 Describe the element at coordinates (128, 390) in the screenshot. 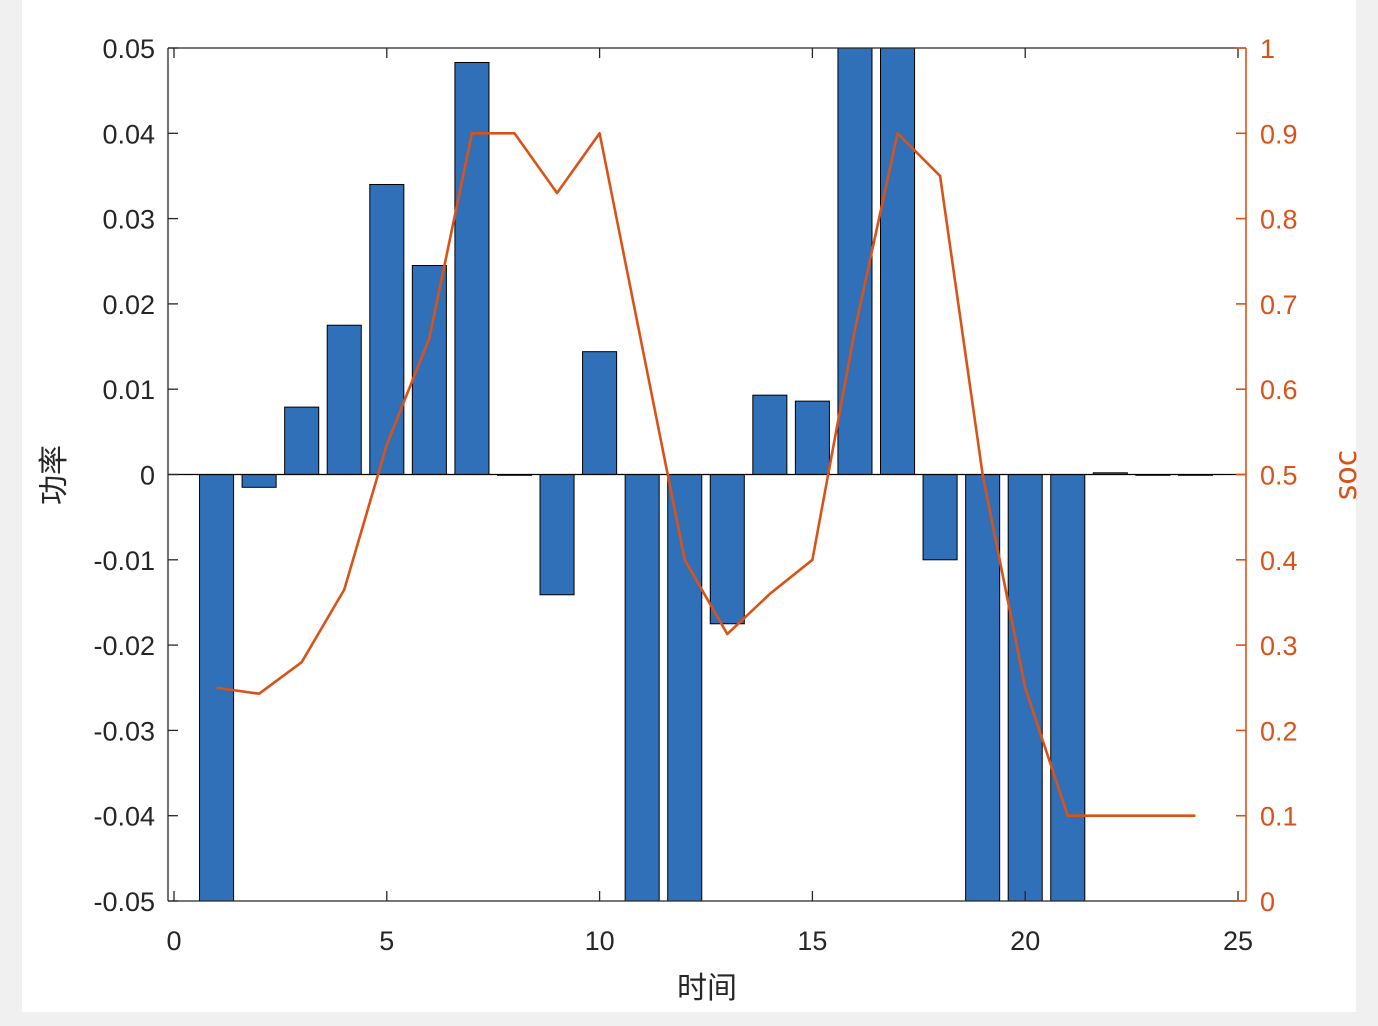

I see `y-left-tick-label: 0.01` at that location.